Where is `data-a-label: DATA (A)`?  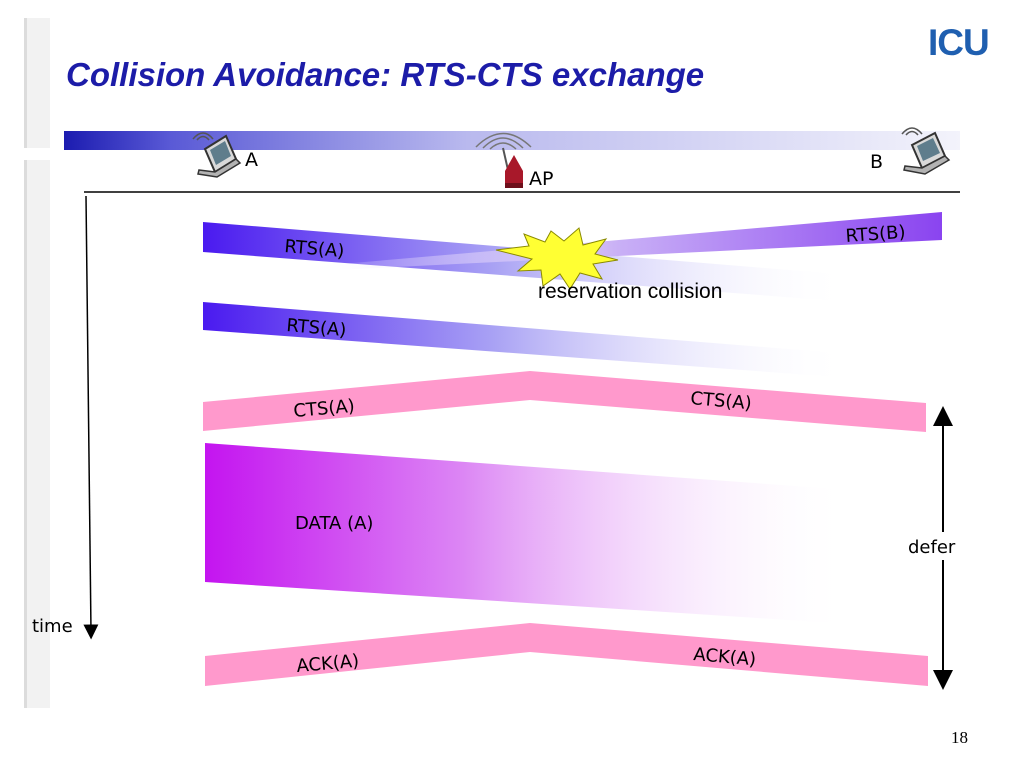
data-a-label: DATA (A) is located at coordinates (334, 523).